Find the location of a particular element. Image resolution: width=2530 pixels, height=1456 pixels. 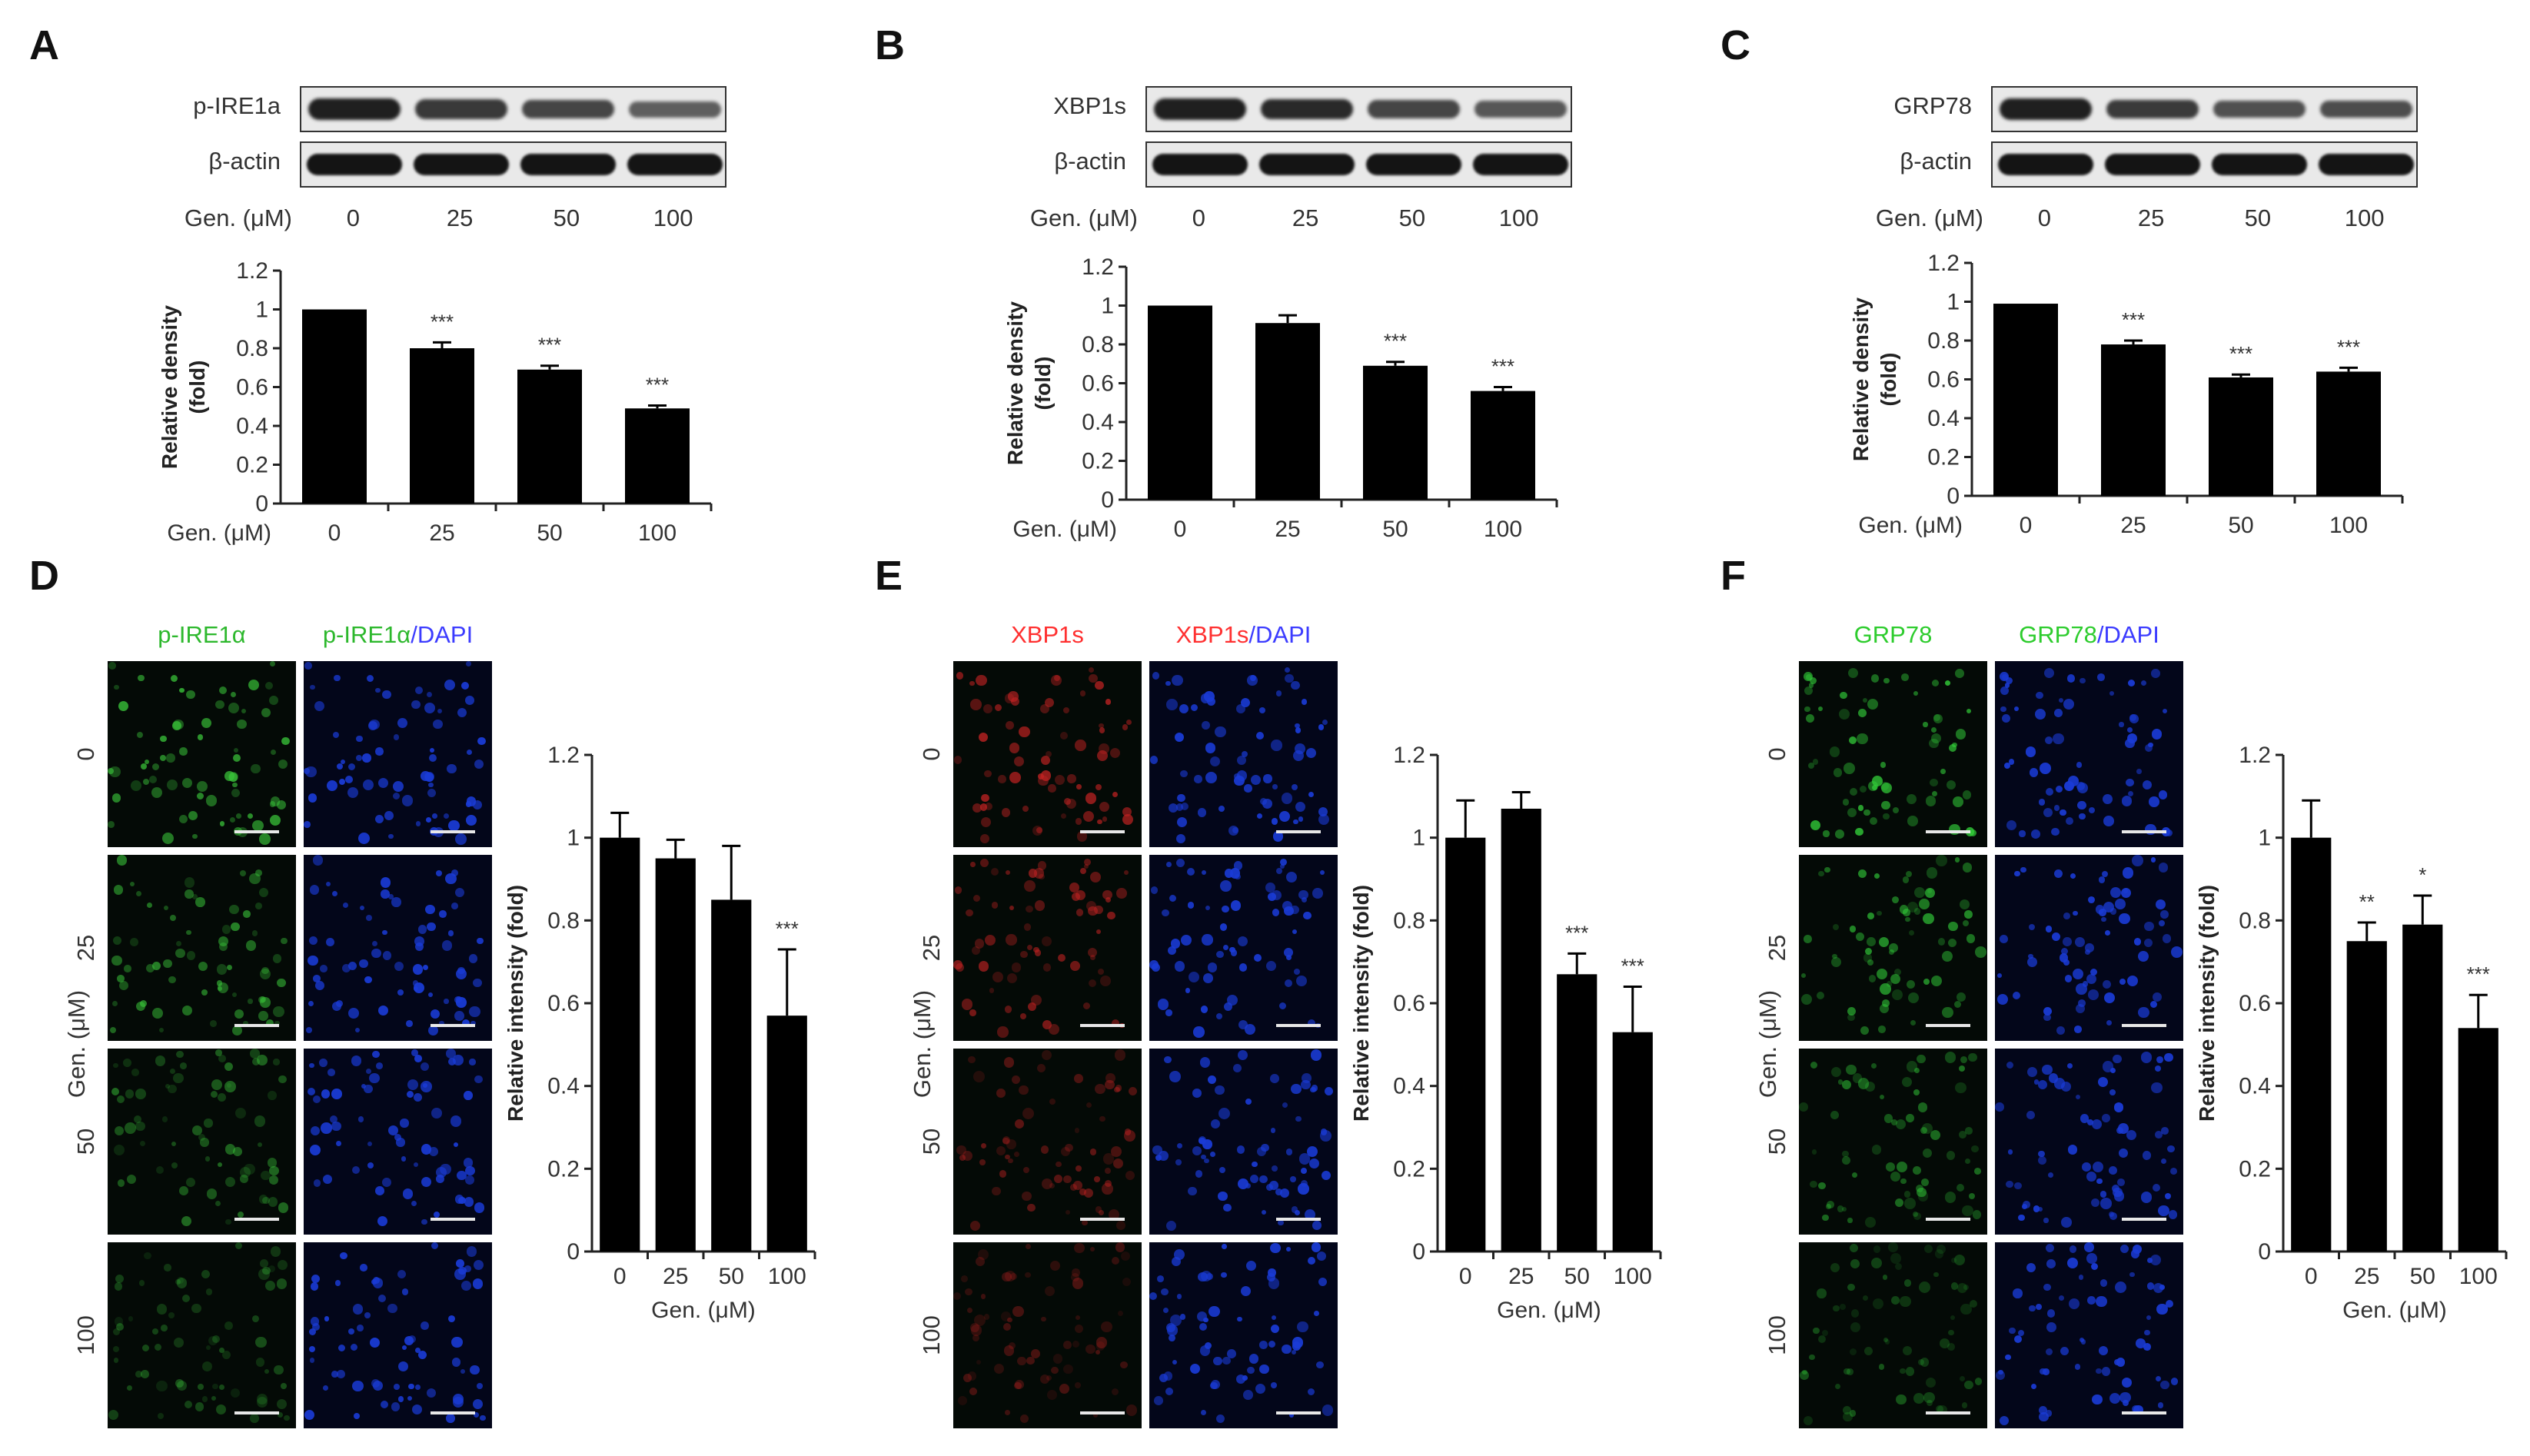

merge-label-signal: p-IRE1α is located at coordinates (366, 634).